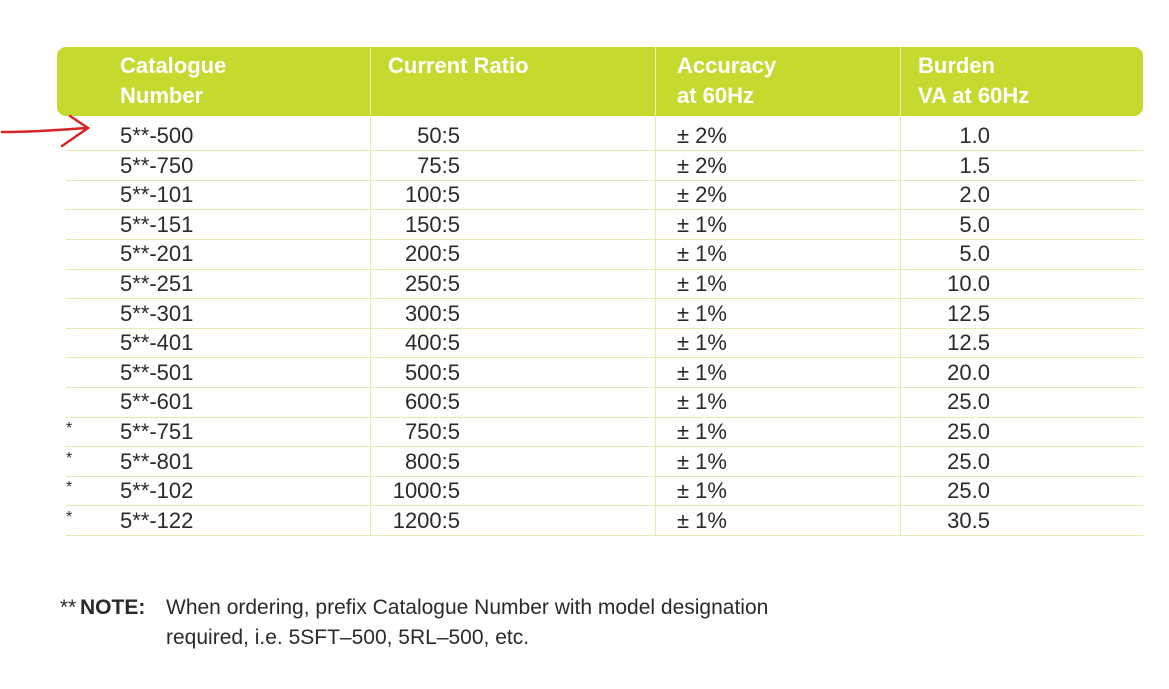 The image size is (1169, 689). What do you see at coordinates (157, 254) in the screenshot?
I see `catalogue-number: 5**-201` at bounding box center [157, 254].